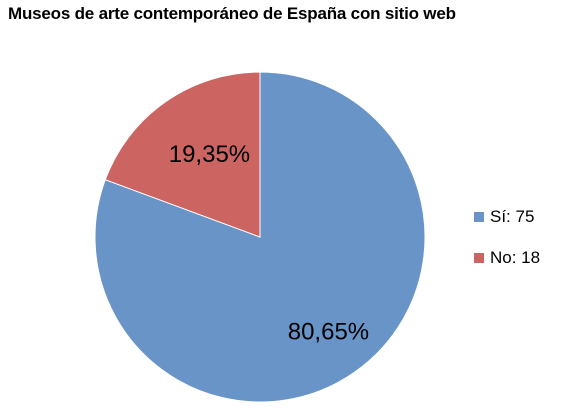 Image resolution: width=567 pixels, height=408 pixels. I want to click on slice-label-si: 80,65%, so click(328, 331).